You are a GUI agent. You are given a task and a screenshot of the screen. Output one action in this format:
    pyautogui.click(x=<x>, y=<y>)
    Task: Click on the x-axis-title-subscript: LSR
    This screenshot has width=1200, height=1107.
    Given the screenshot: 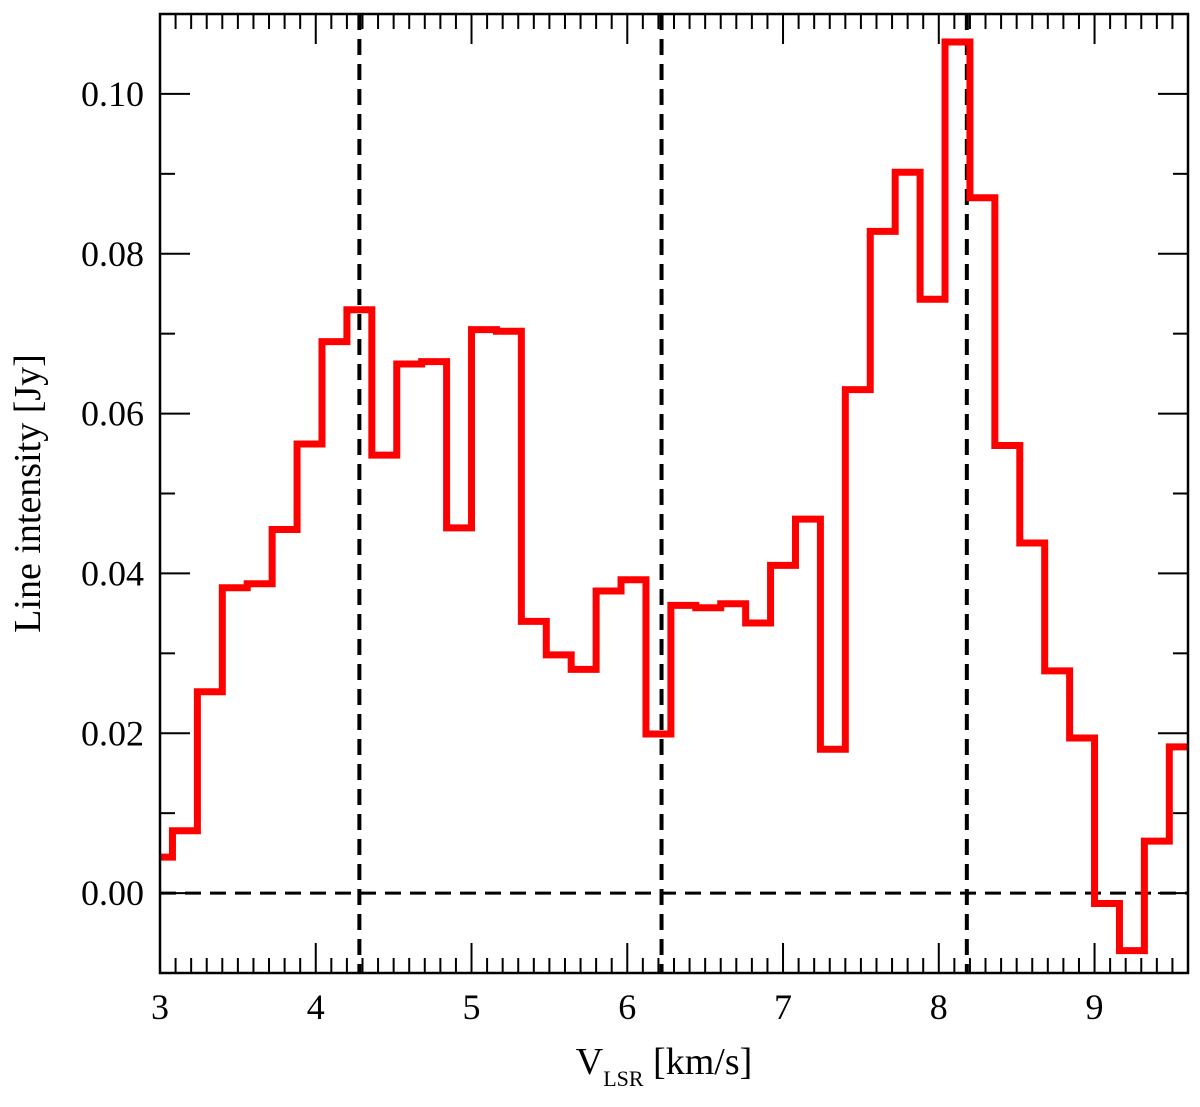 What is the action you would take?
    pyautogui.click(x=623, y=1078)
    